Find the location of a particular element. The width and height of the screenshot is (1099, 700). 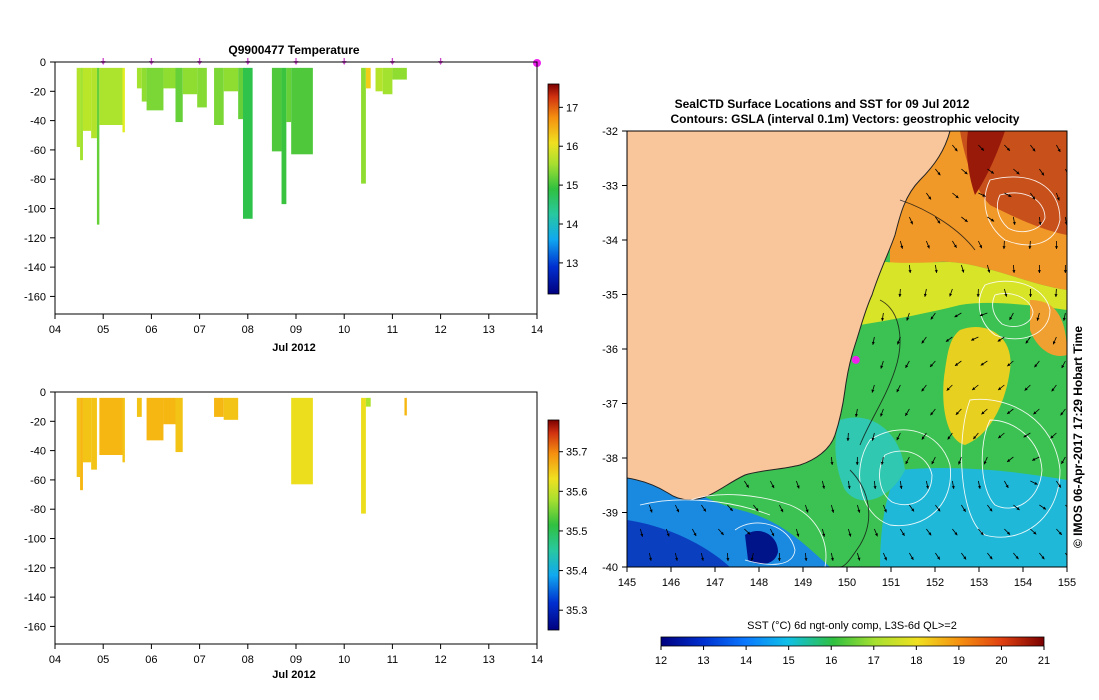

x-tick-label: 11 is located at coordinates (392, 330).